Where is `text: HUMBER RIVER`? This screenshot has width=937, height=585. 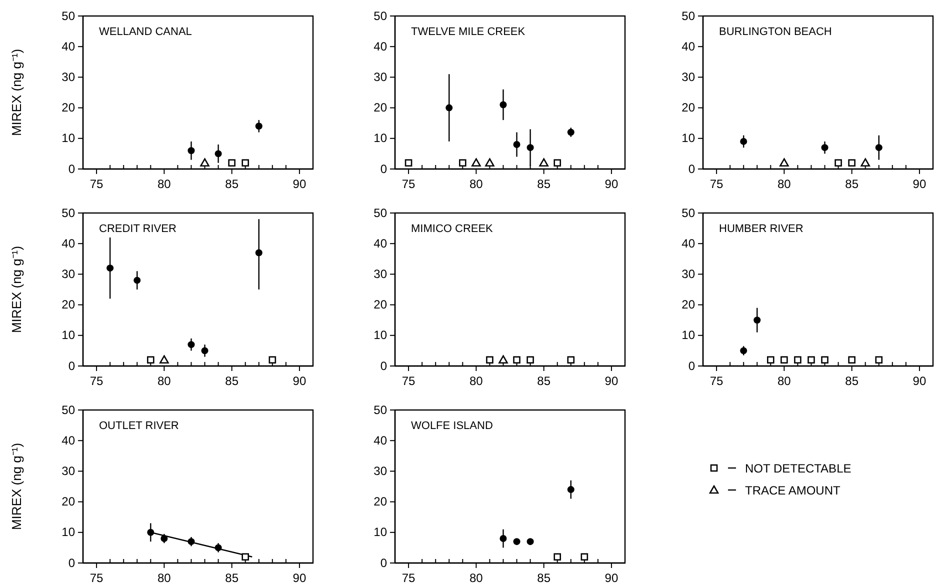
text: HUMBER RIVER is located at coordinates (761, 229).